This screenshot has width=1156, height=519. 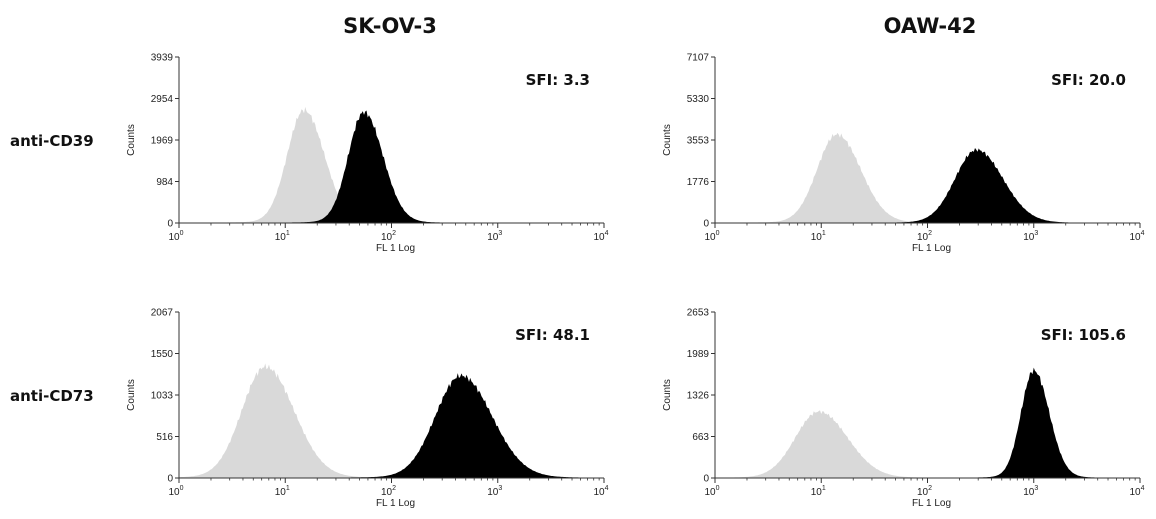 What do you see at coordinates (698, 354) in the screenshot?
I see `y-tick-label: 1989` at bounding box center [698, 354].